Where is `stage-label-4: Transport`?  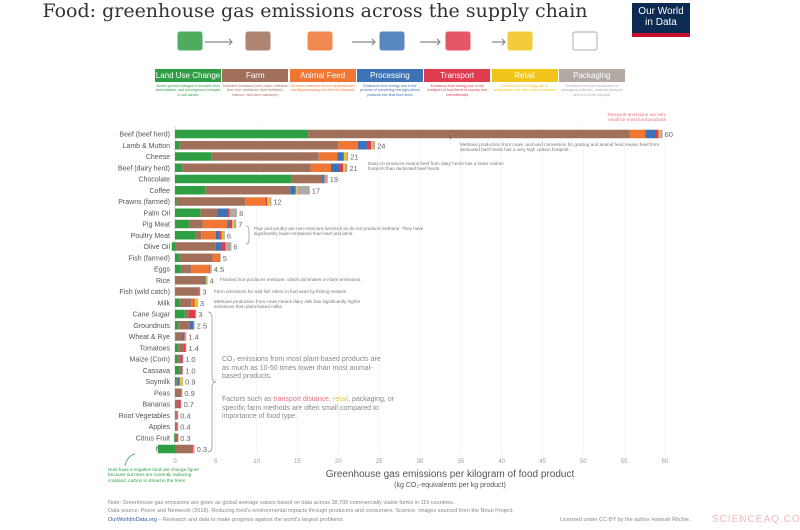 stage-label-4: Transport is located at coordinates (457, 75).